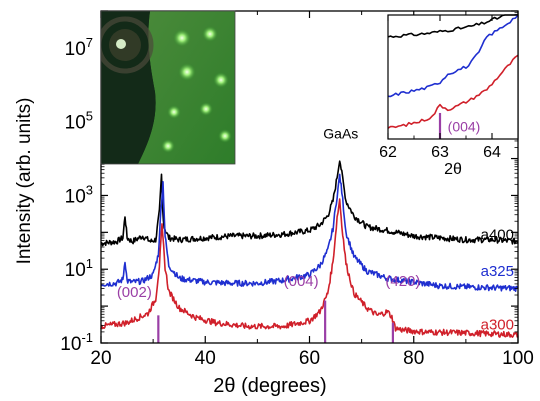 This screenshot has width=540, height=401. I want to click on inset-series-line-a300, so click(453, 91).